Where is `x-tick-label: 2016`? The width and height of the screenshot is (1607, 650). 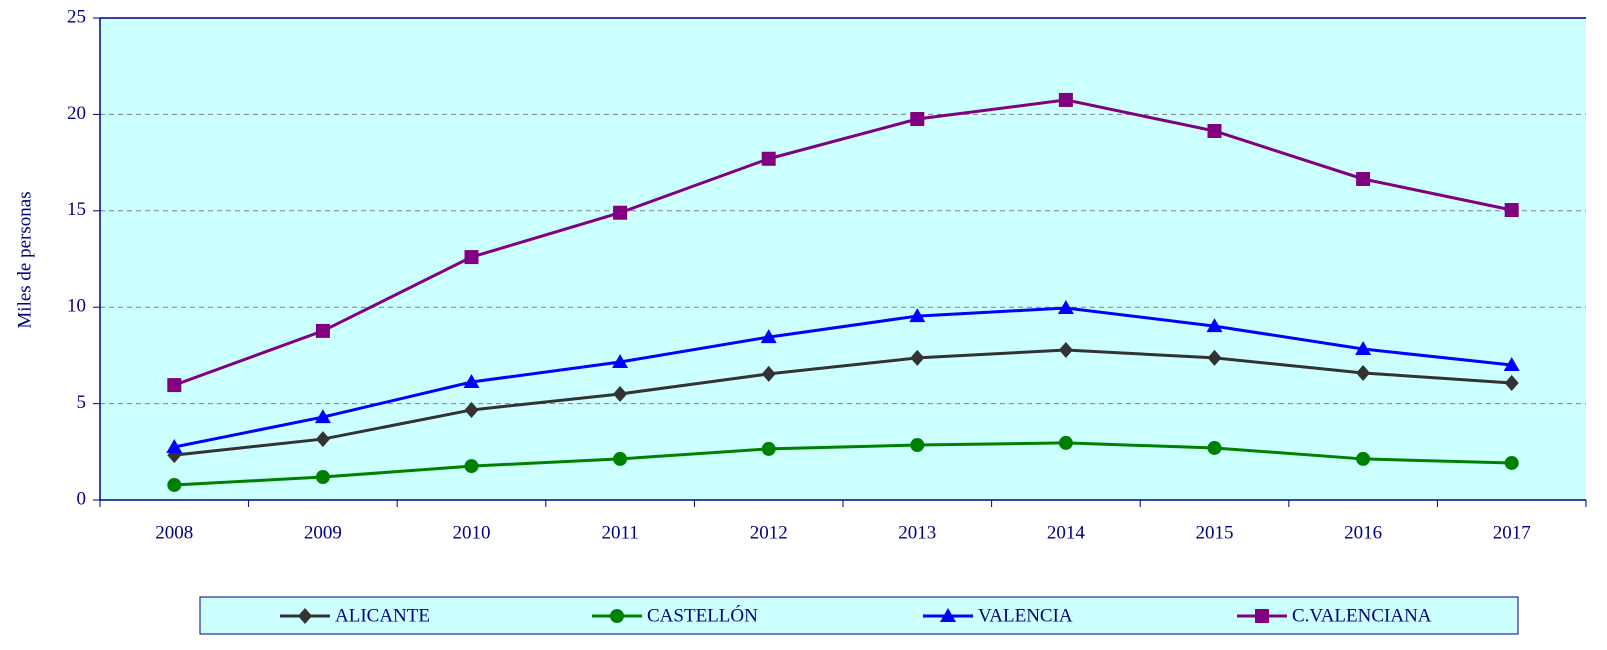 x-tick-label: 2016 is located at coordinates (1363, 532).